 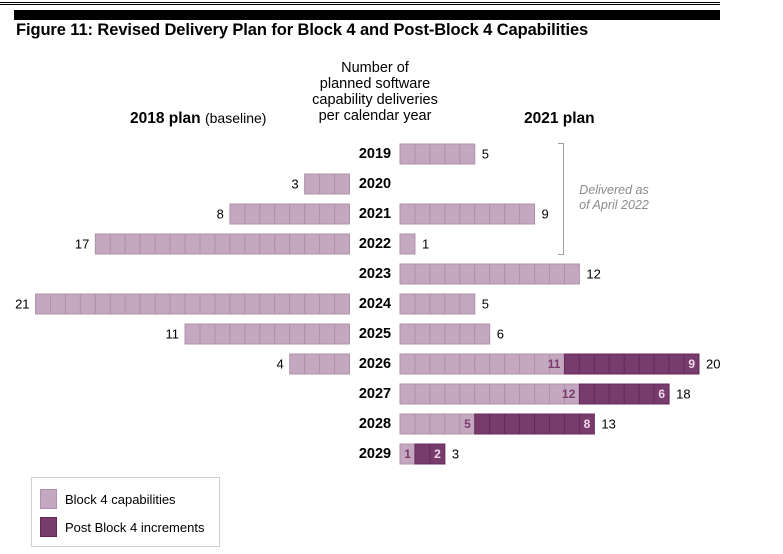 What do you see at coordinates (22, 304) in the screenshot?
I see `left-value-label-2024: 21` at bounding box center [22, 304].